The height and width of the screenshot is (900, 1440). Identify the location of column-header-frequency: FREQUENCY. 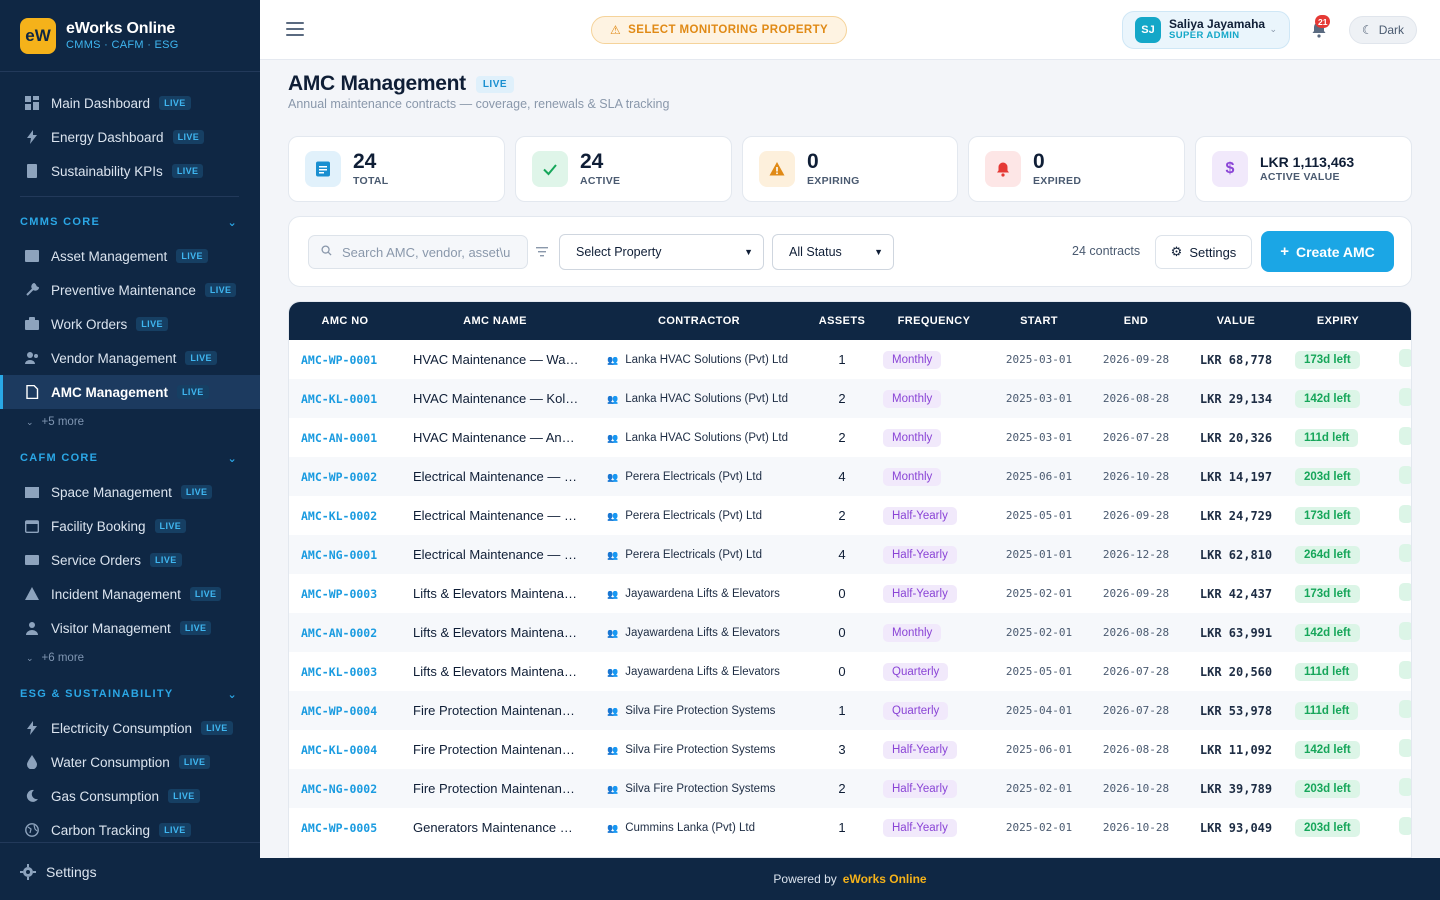
(934, 321).